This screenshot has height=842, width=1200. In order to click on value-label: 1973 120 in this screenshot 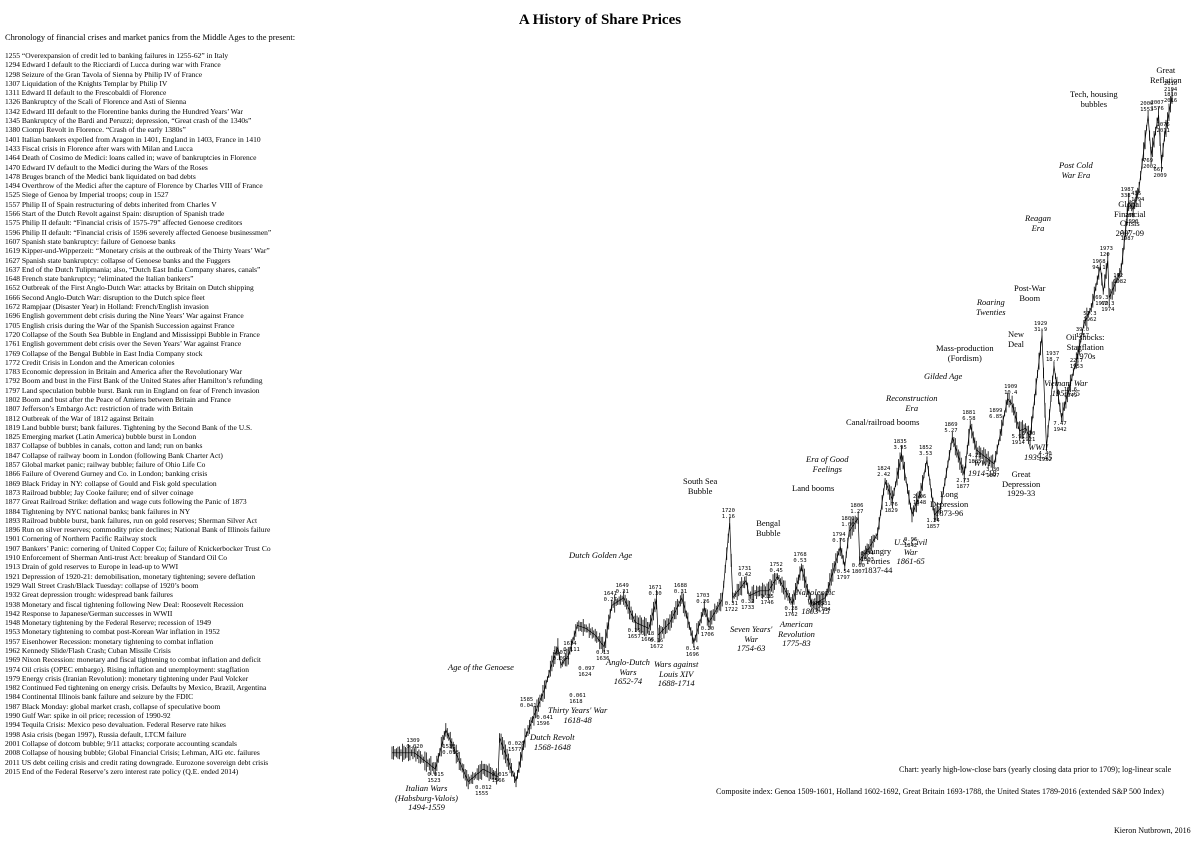, I will do `click(1106, 251)`.